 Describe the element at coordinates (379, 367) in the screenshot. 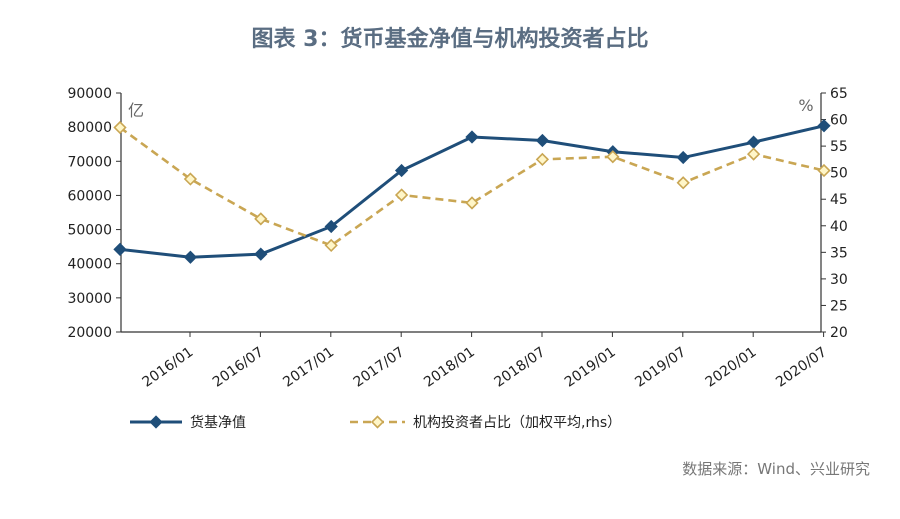

I see `x-tick-label: 2017/07` at that location.